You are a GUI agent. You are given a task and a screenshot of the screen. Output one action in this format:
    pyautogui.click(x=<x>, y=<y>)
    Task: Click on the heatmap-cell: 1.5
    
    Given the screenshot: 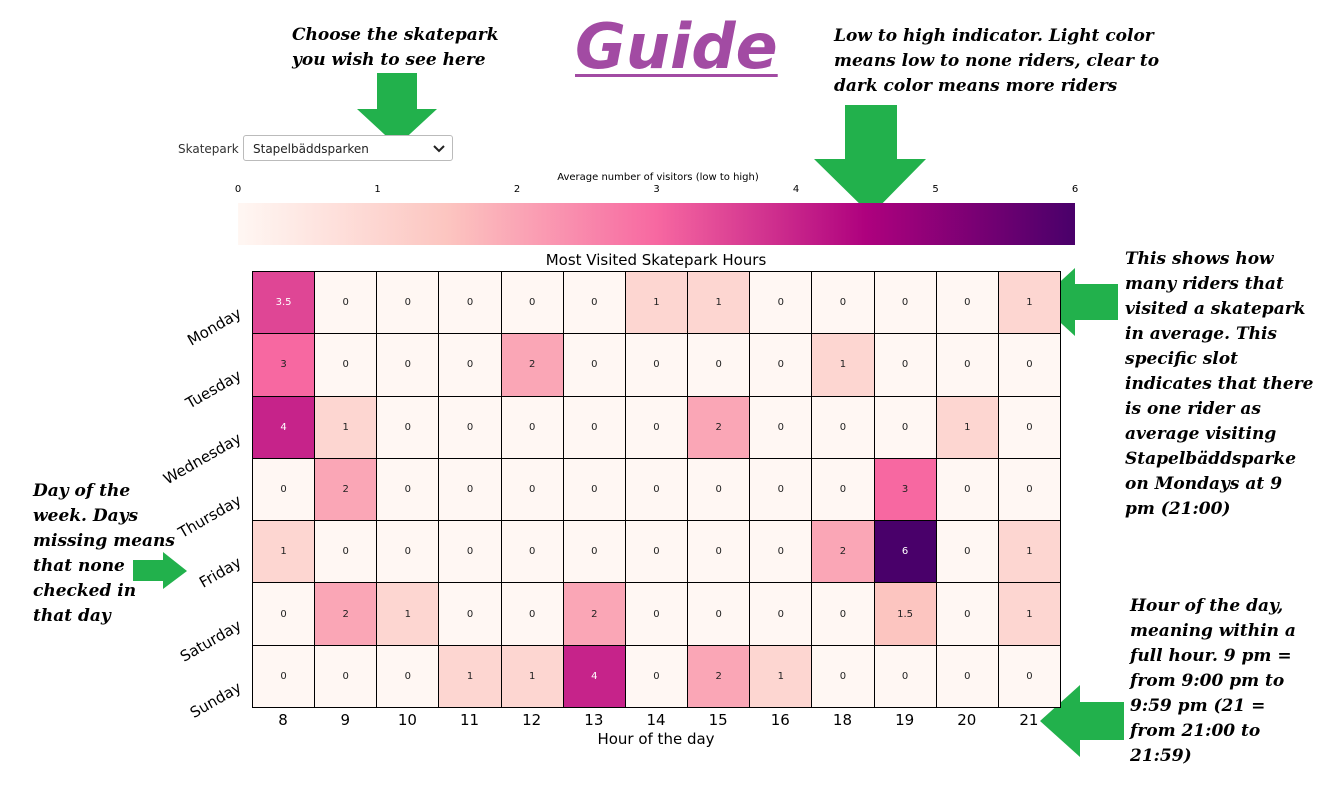 What is the action you would take?
    pyautogui.click(x=905, y=614)
    